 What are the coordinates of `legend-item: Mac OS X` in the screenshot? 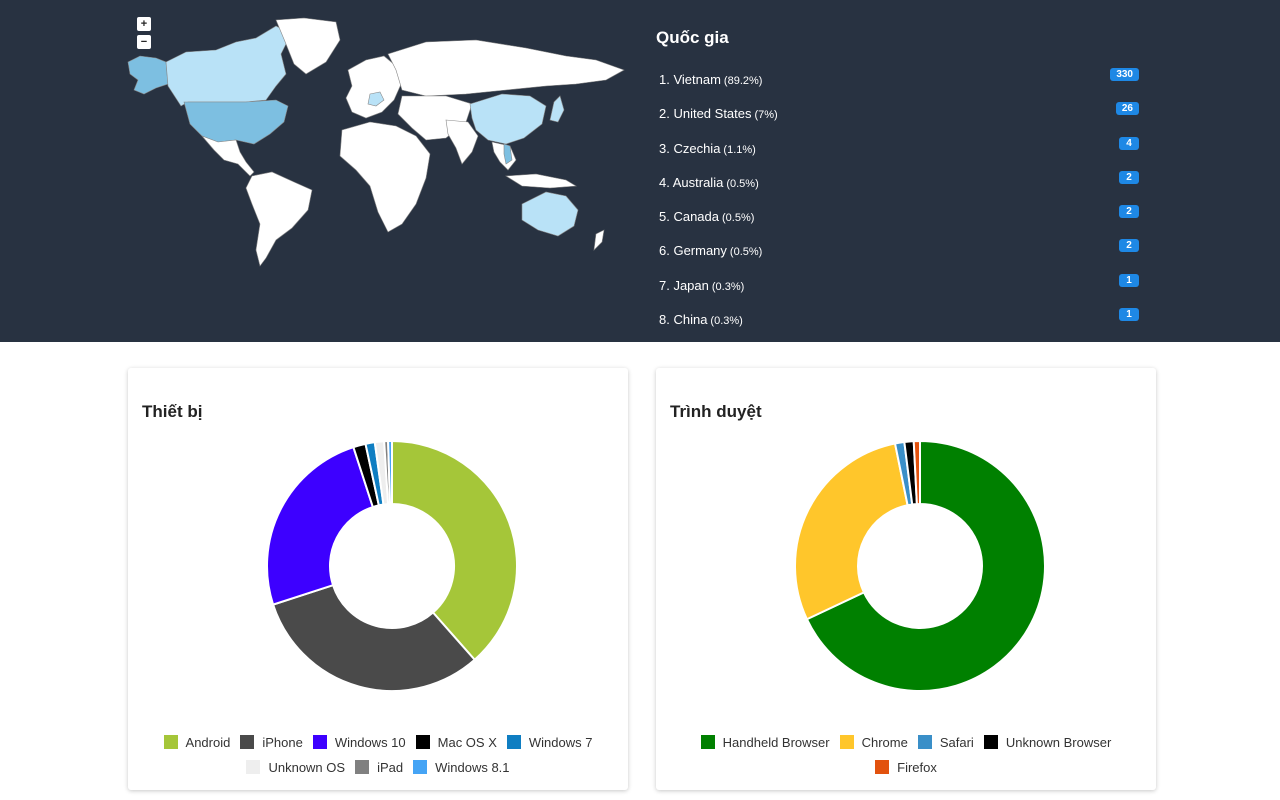 It's located at (456, 742).